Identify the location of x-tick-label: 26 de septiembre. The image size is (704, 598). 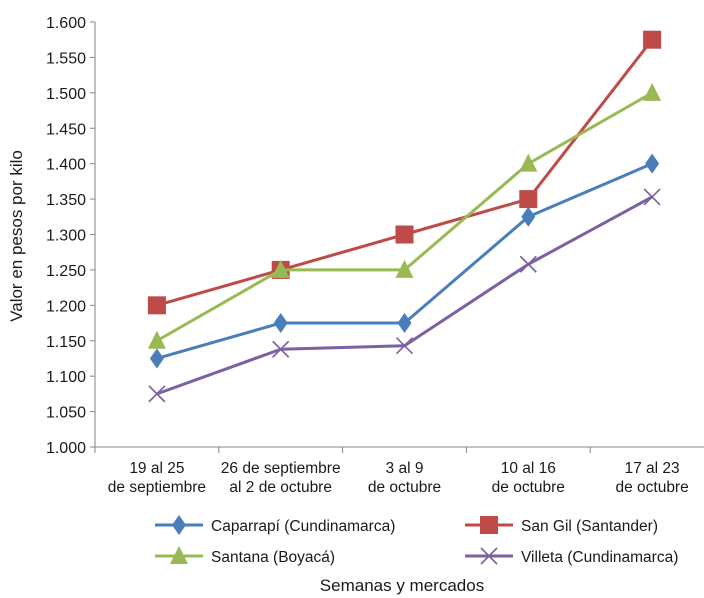
(281, 468).